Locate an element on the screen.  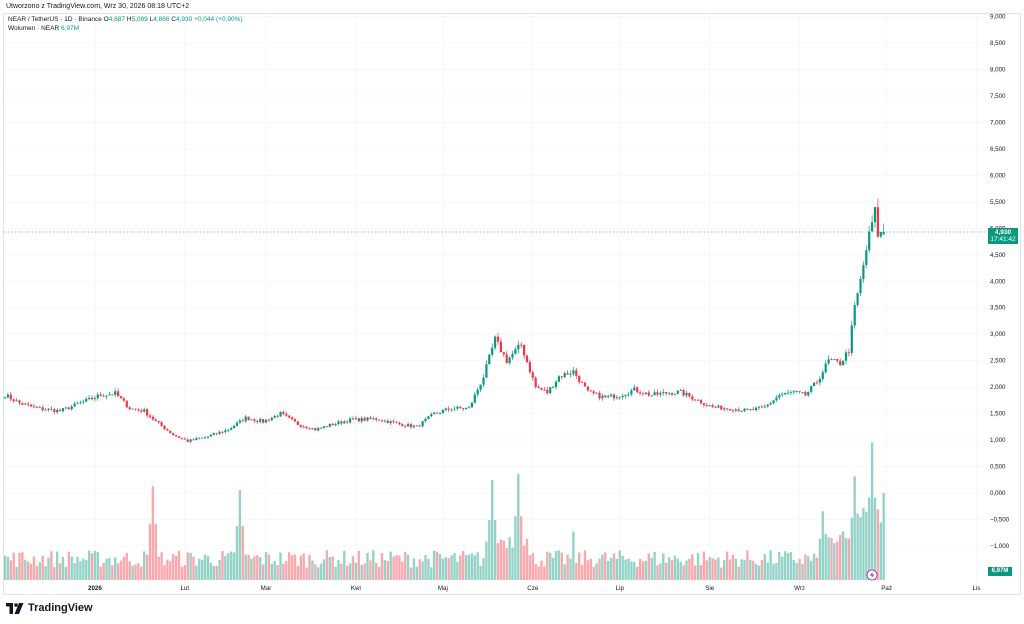
x-tick-label: Mar is located at coordinates (266, 588).